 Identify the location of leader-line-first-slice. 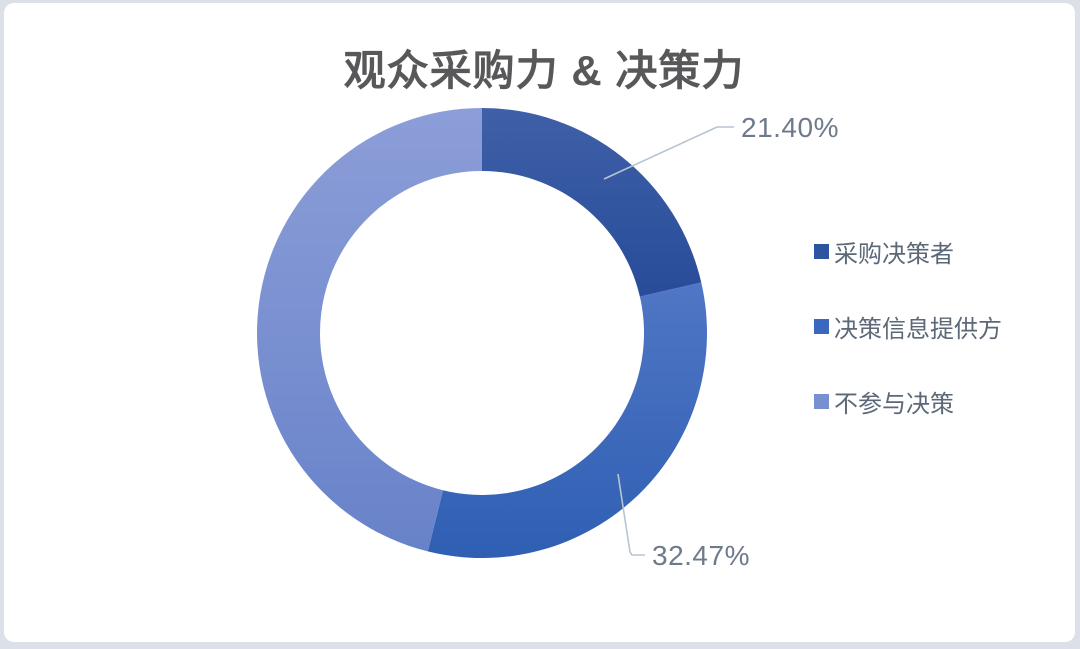
(668, 153).